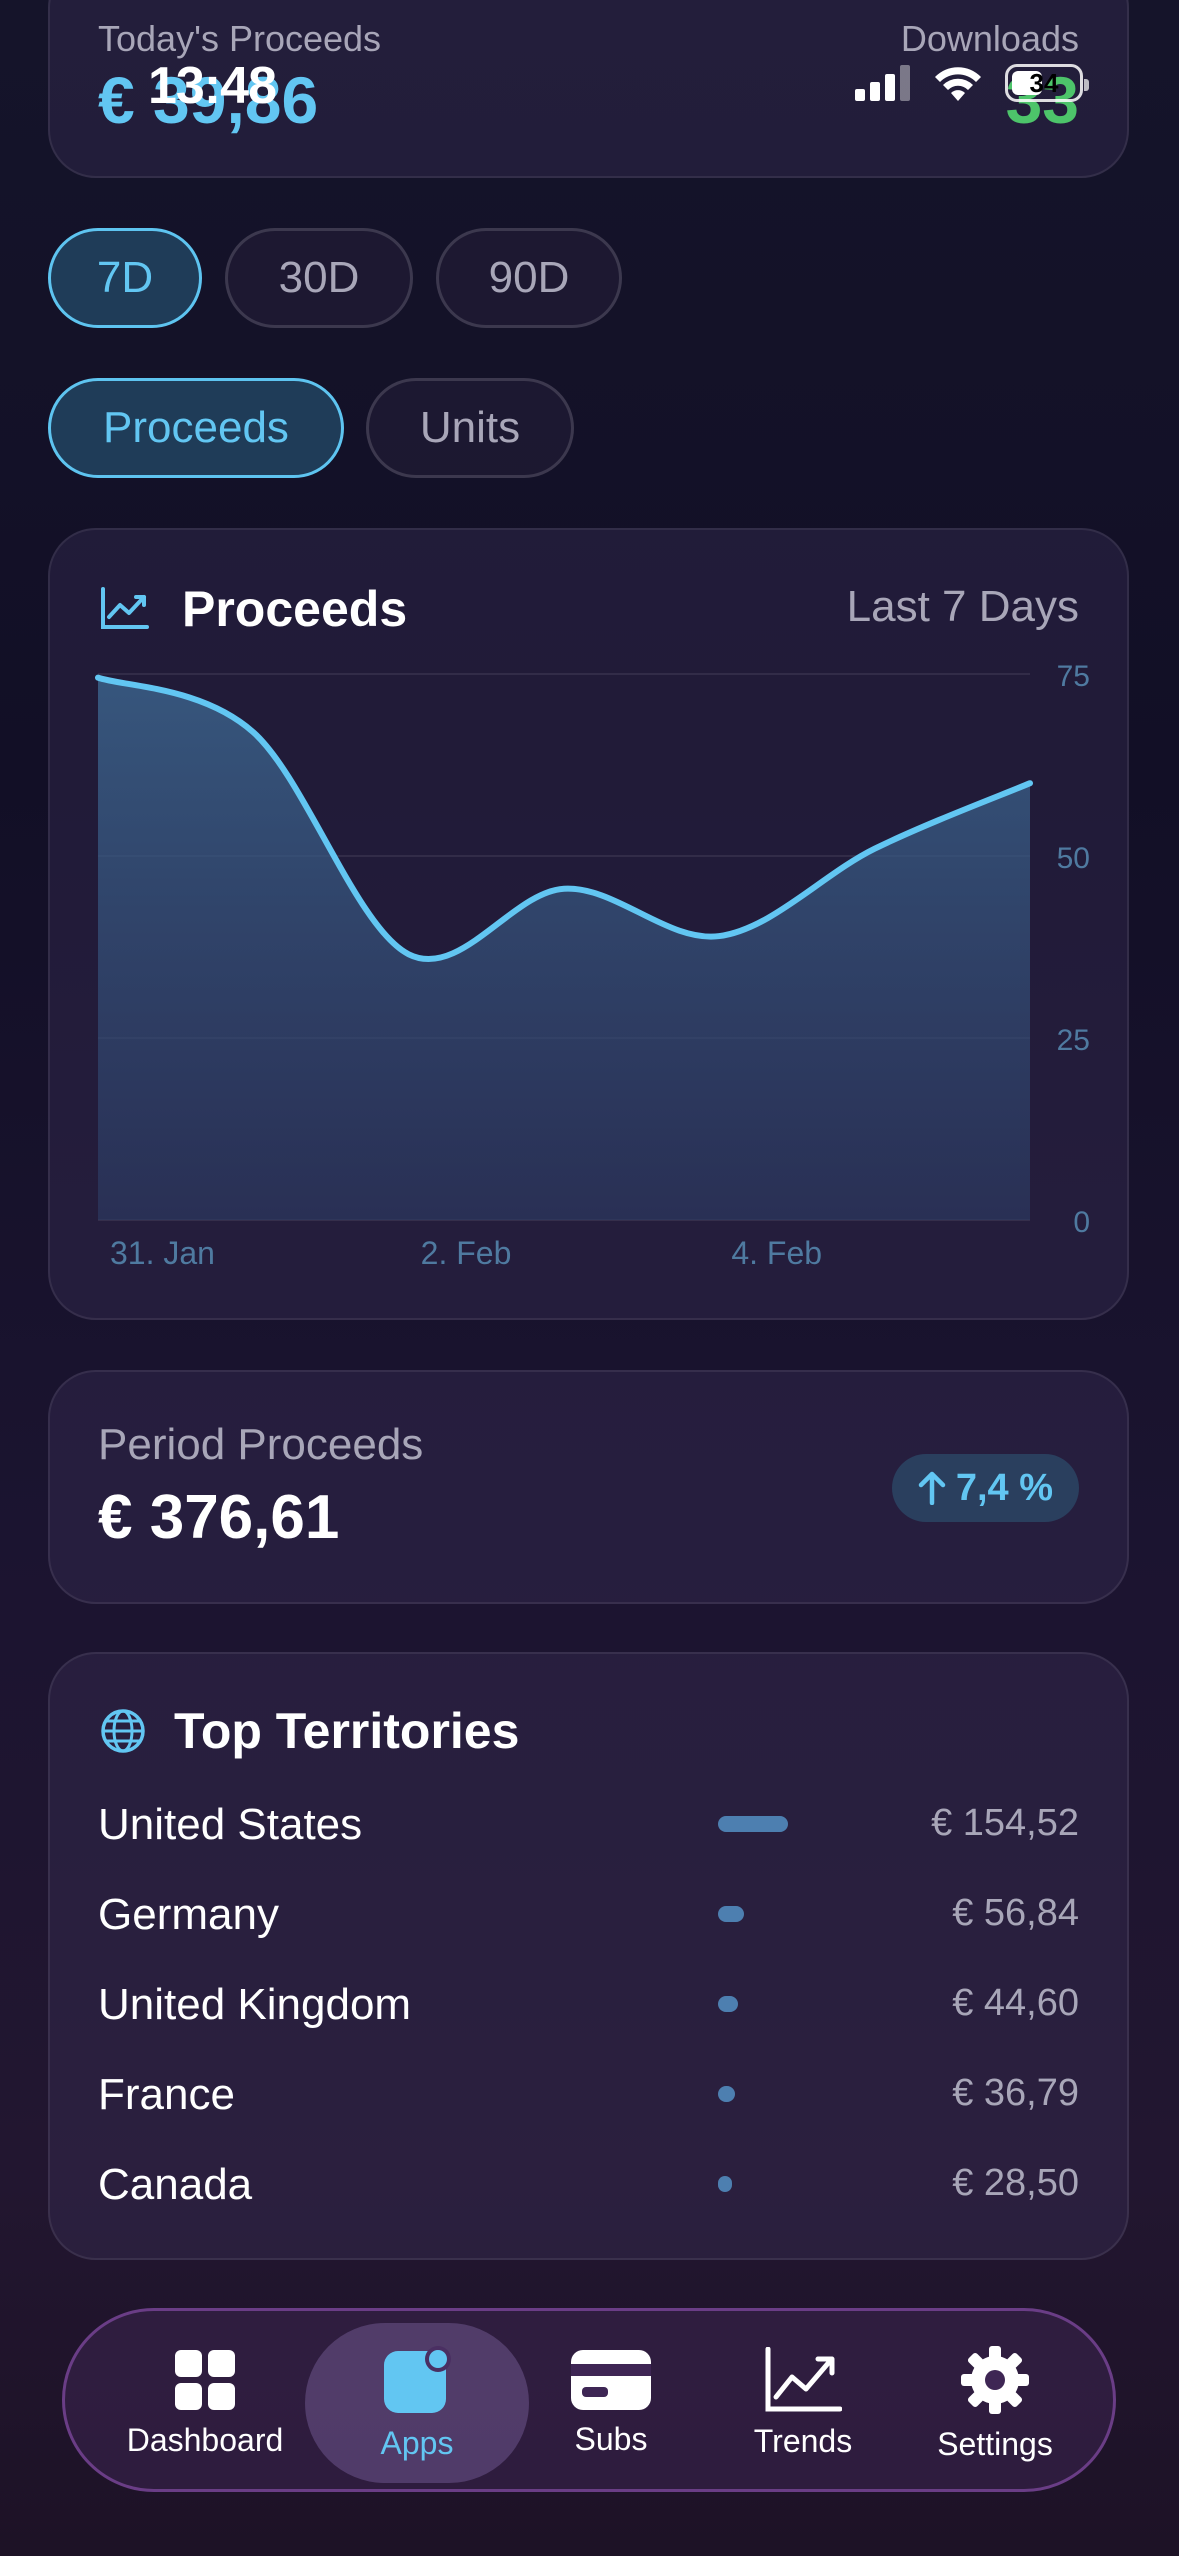 This screenshot has width=1179, height=2556. What do you see at coordinates (588, 2094) in the screenshot?
I see `territory-row: France € 36,79` at bounding box center [588, 2094].